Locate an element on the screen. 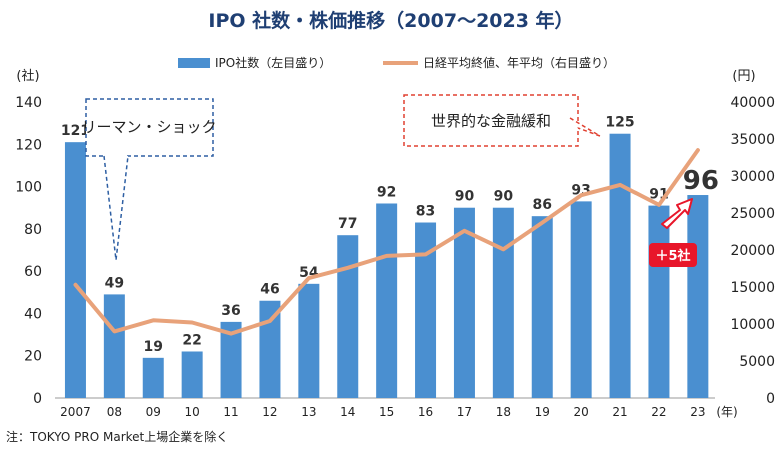  callout-easing-box is located at coordinates (491, 120).